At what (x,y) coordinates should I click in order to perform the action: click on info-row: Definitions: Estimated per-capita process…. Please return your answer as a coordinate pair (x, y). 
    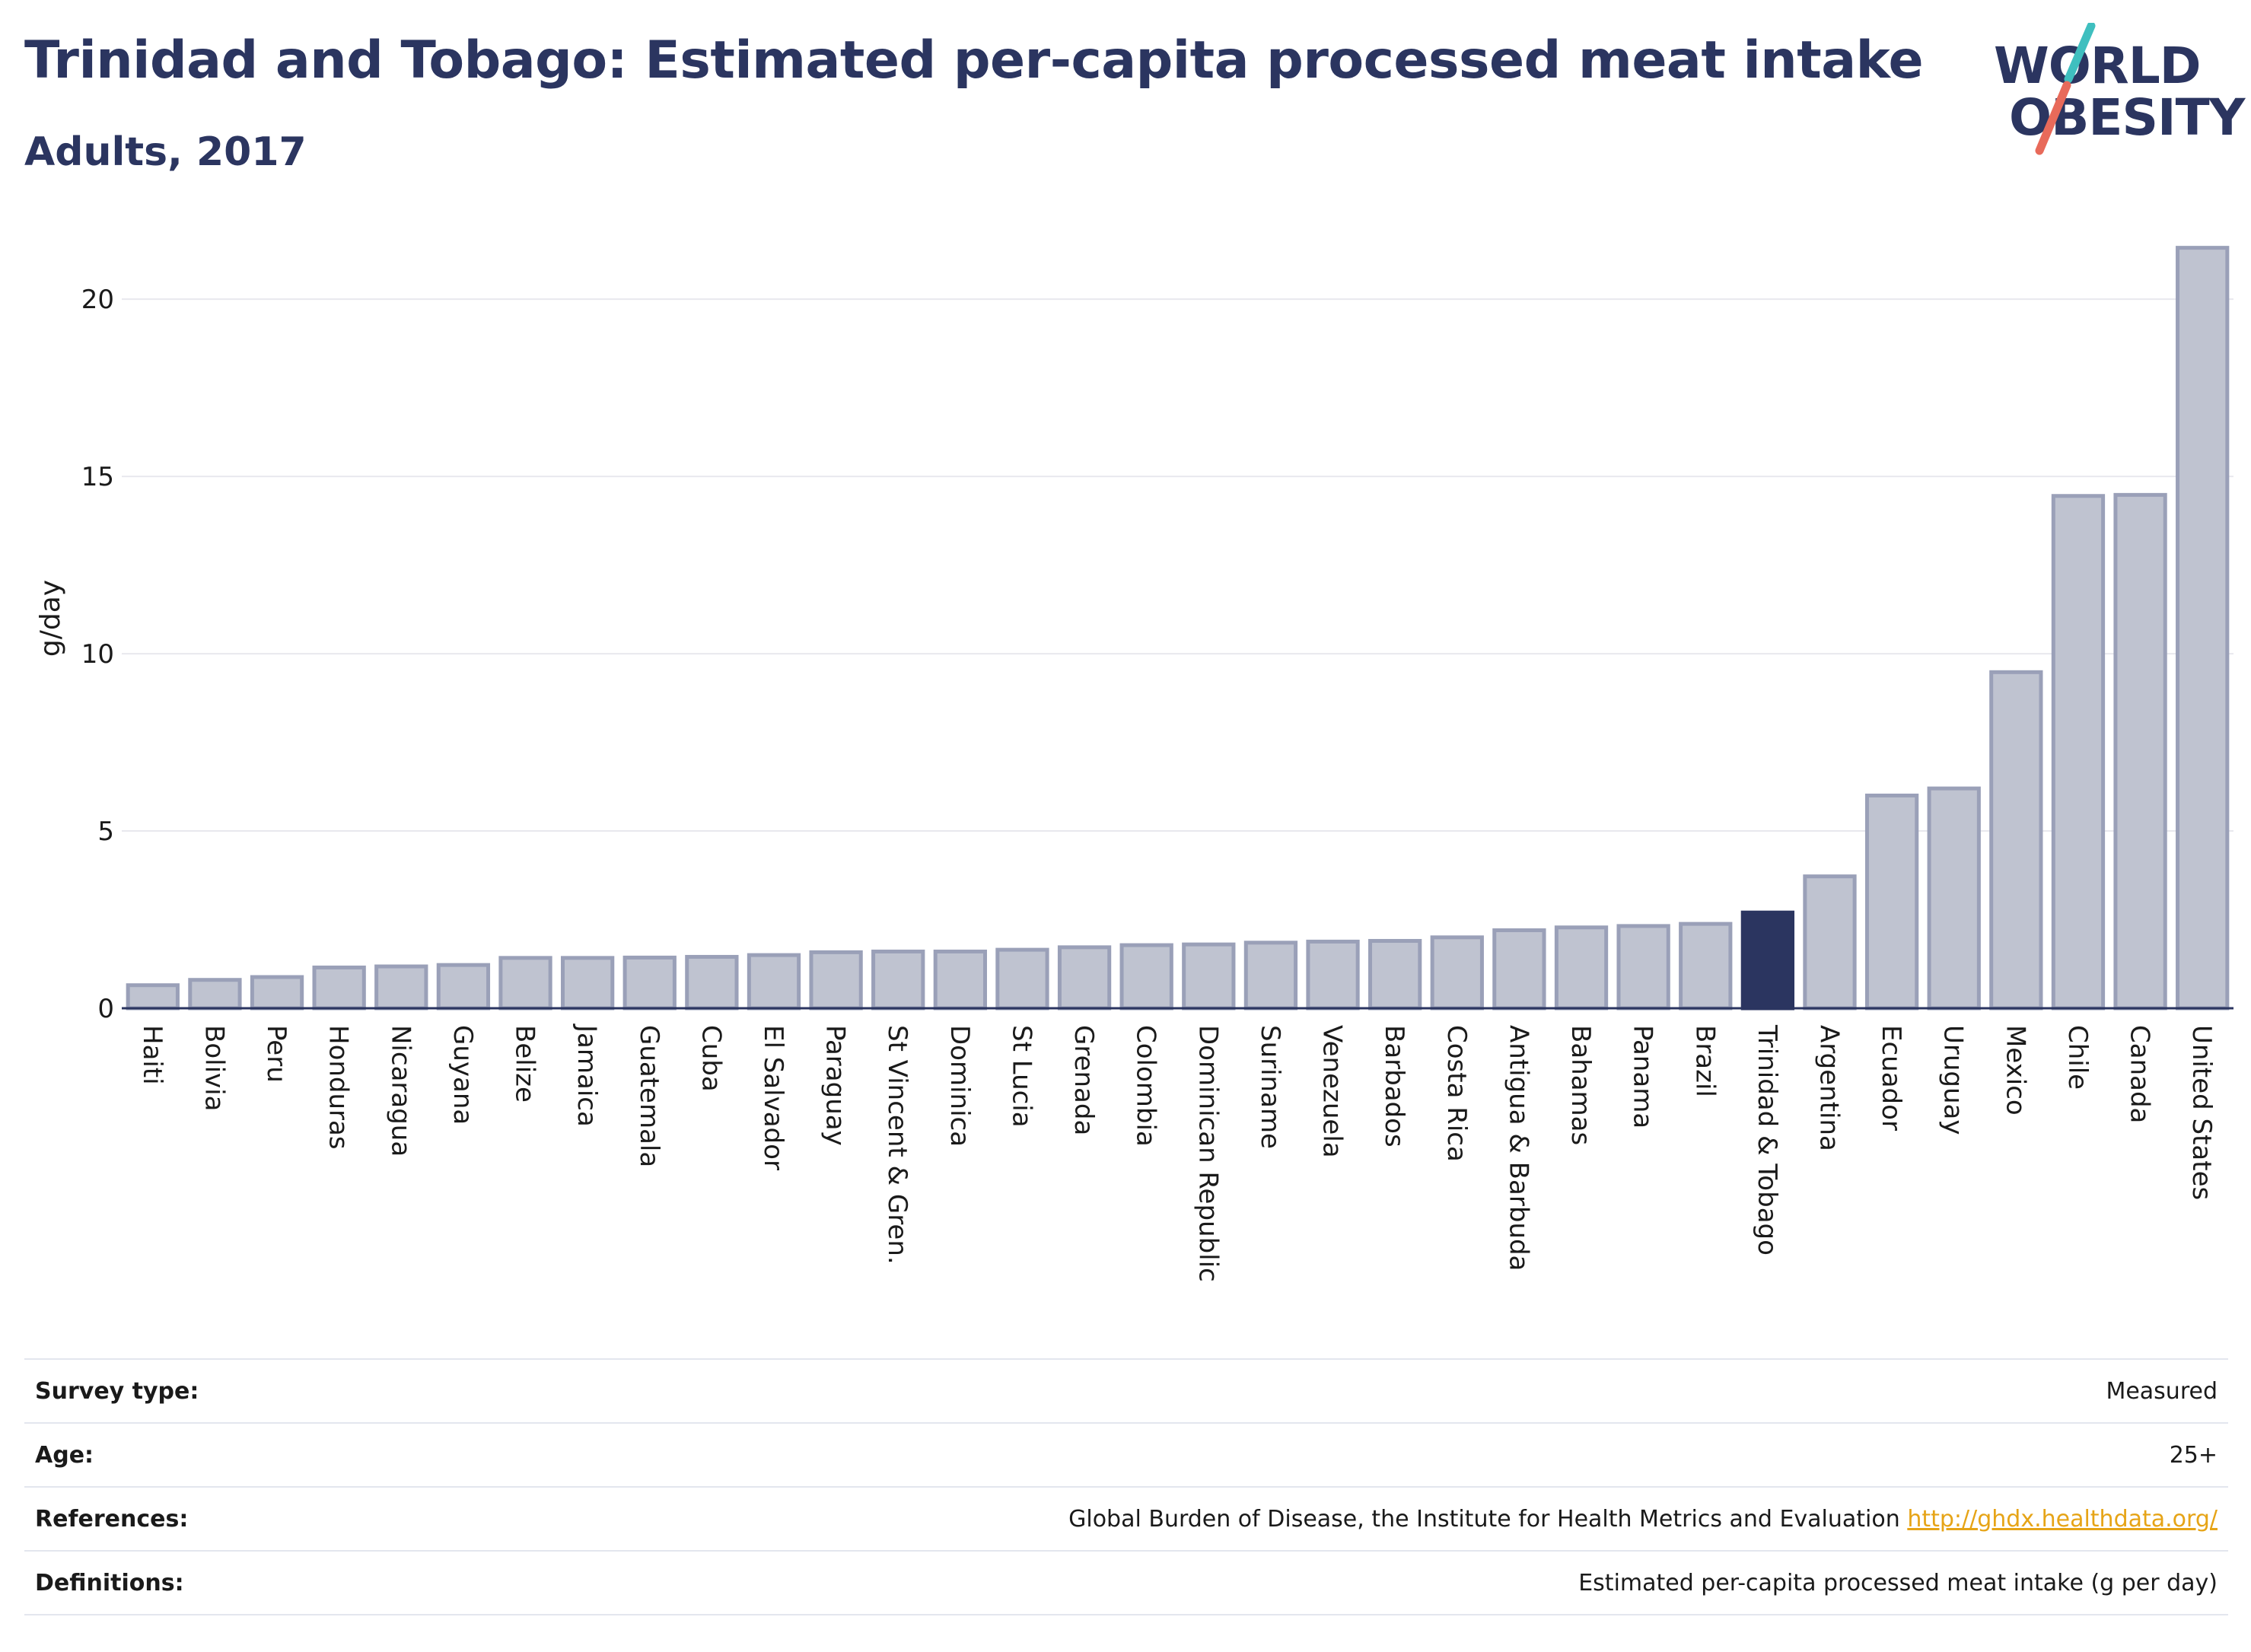
    Looking at the image, I should click on (1126, 1582).